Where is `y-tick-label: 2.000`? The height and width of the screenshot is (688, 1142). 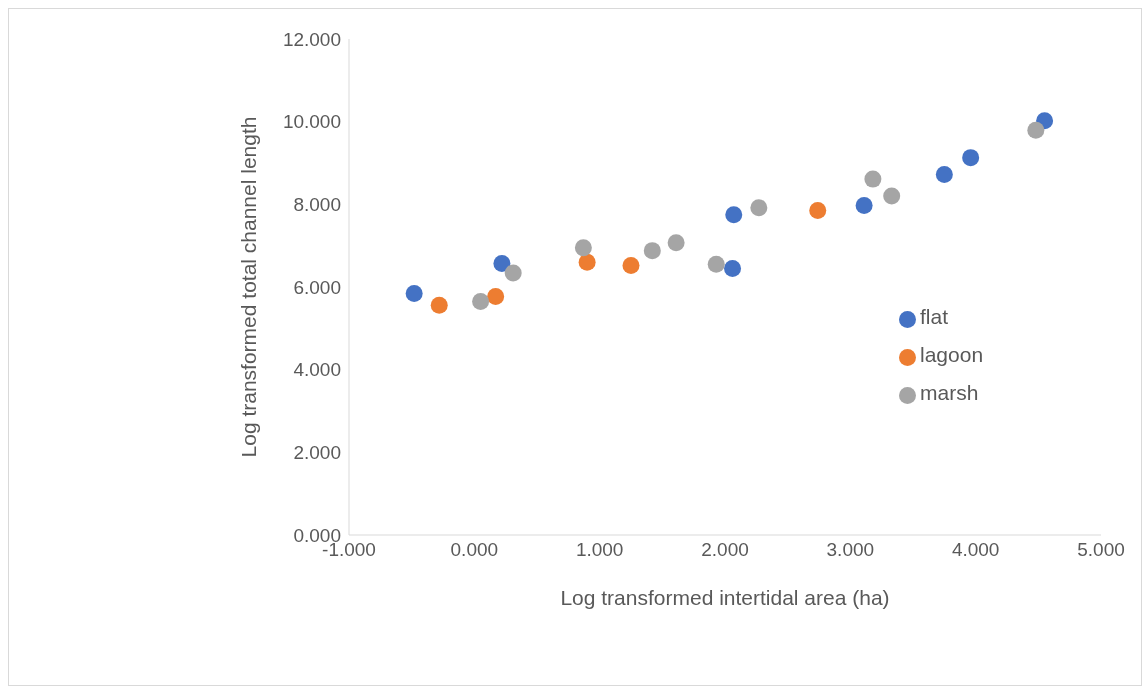
y-tick-label: 2.000 is located at coordinates (317, 453).